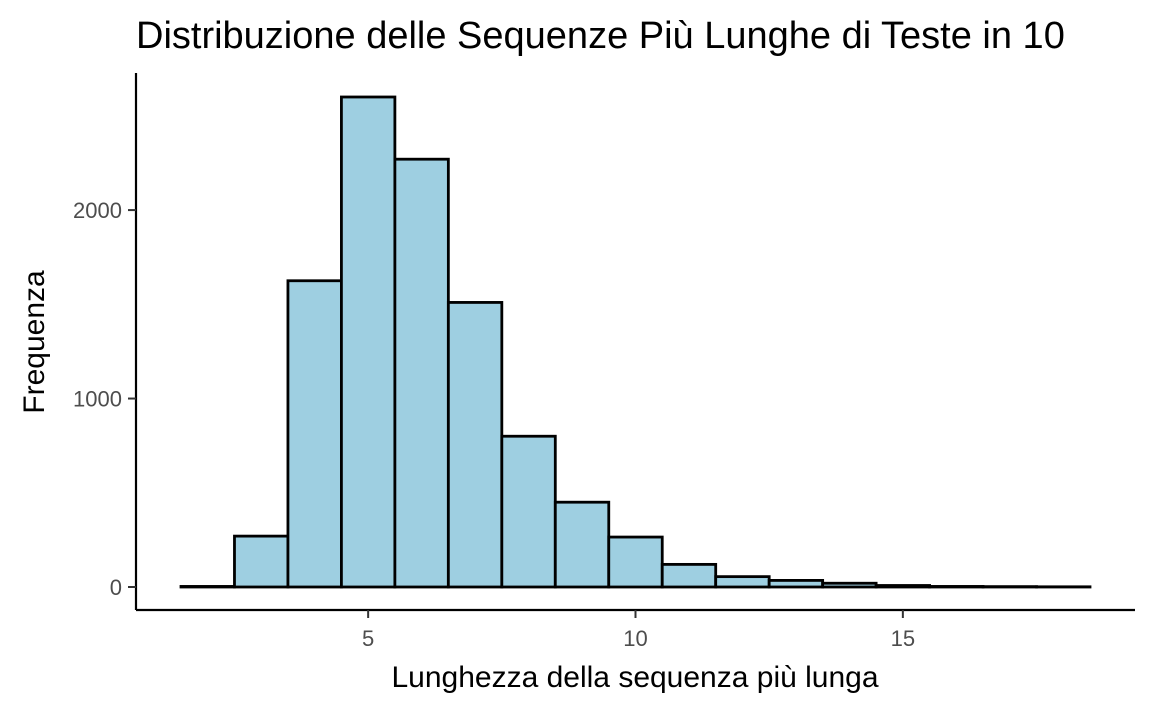 The image size is (1152, 711). I want to click on x-ticks-group: 5 10 15, so click(638, 630).